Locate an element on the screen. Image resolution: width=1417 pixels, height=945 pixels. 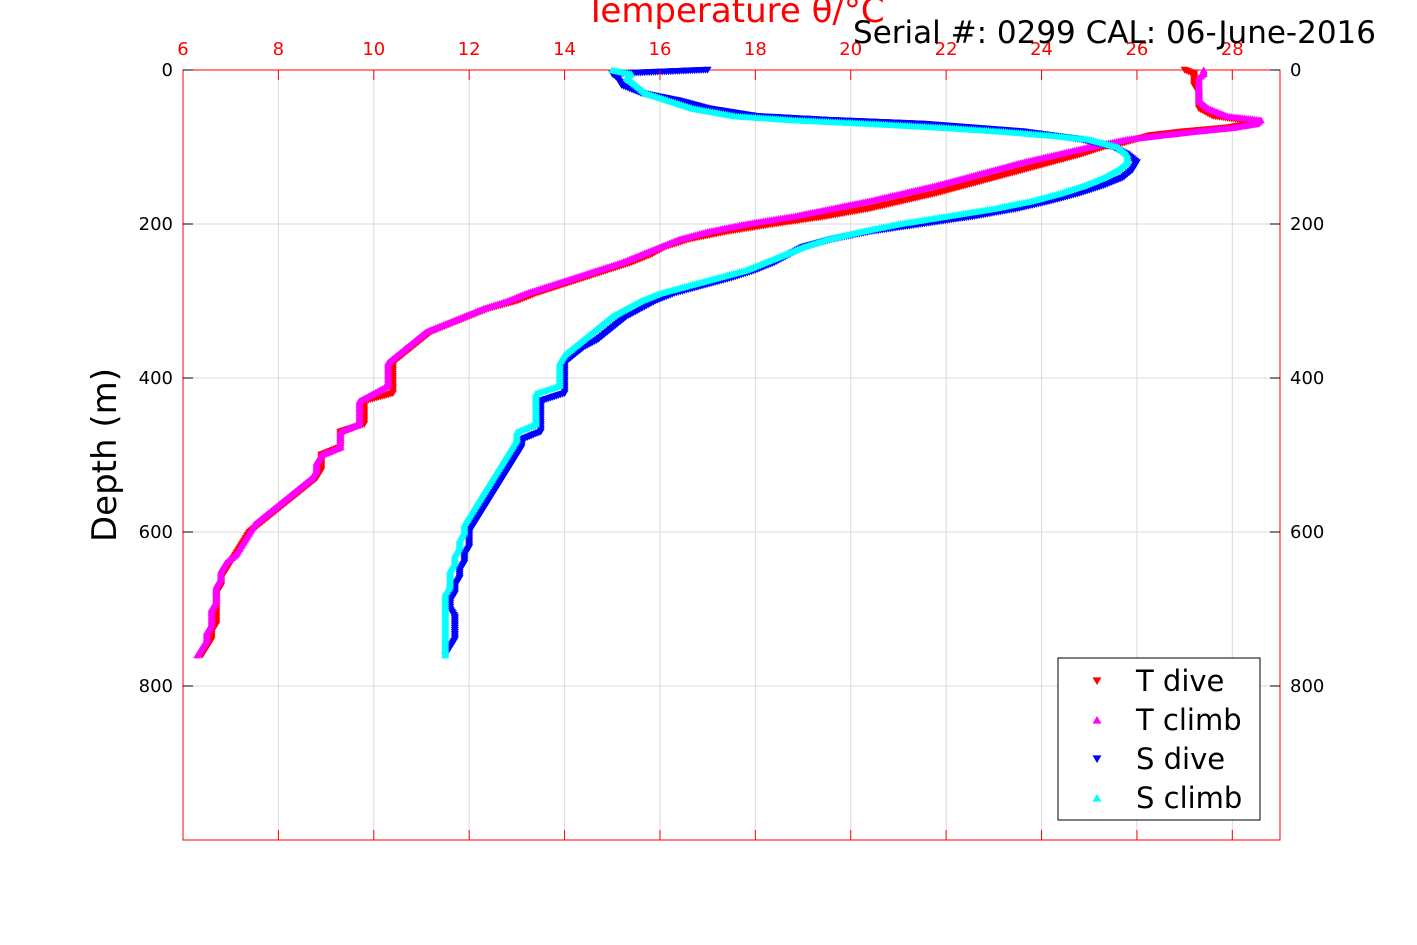
x-tick-label: 12 is located at coordinates (469, 49).